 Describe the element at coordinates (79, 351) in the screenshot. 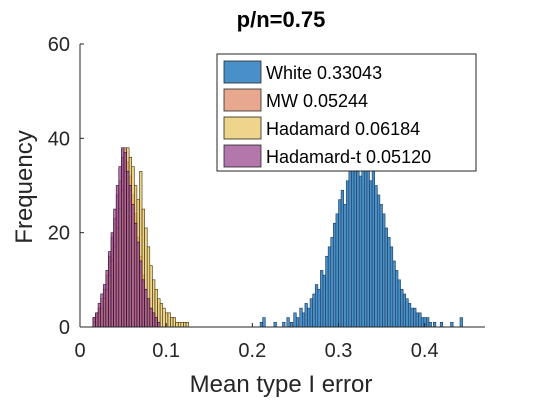

I see `x-tick-label-0: 0` at that location.